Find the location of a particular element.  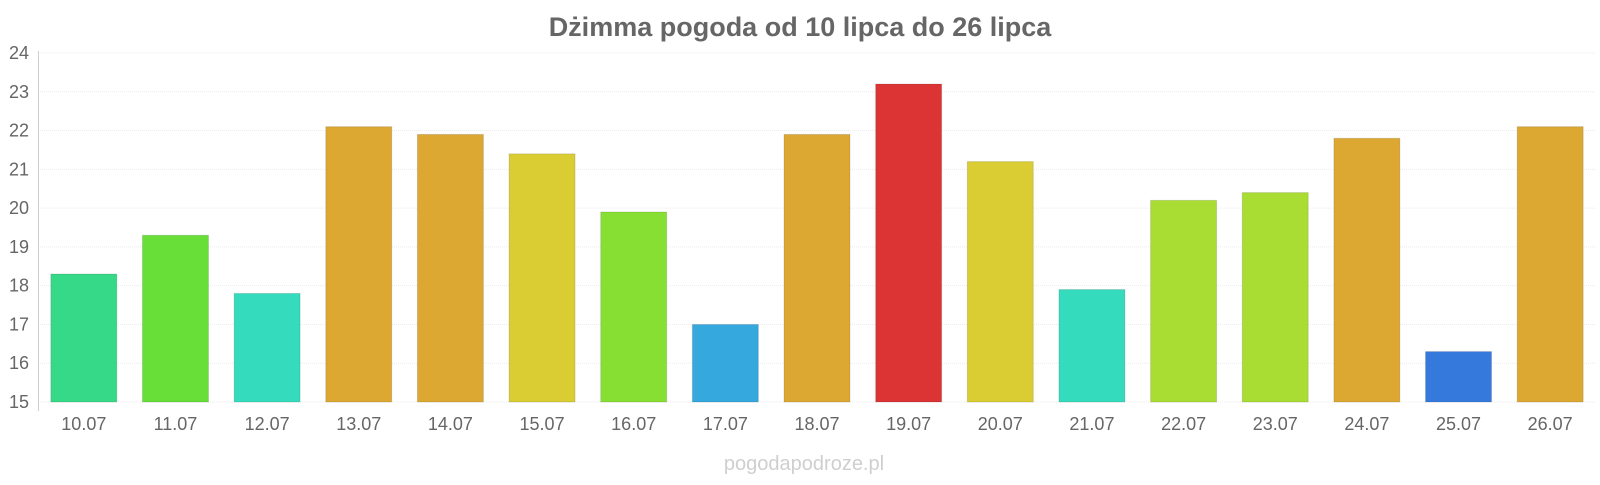

x-tick-label: 16.07 is located at coordinates (633, 424).